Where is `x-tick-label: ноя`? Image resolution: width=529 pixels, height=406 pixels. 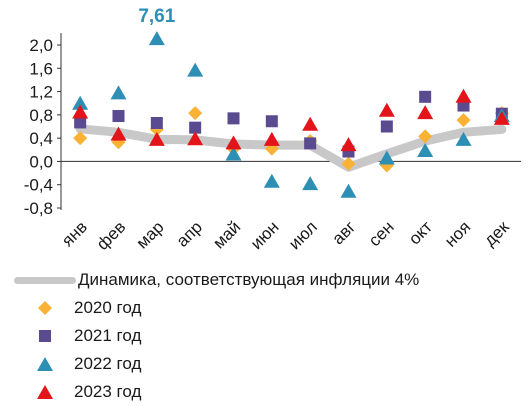 x-tick-label: ноя is located at coordinates (457, 233).